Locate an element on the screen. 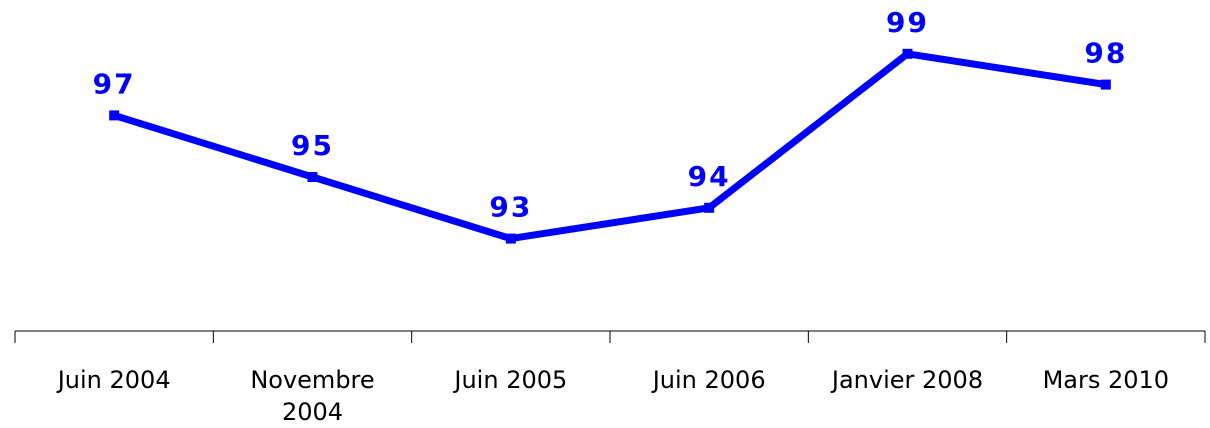 The width and height of the screenshot is (1210, 428). x-tick-label: Juin 2004 is located at coordinates (113, 380).